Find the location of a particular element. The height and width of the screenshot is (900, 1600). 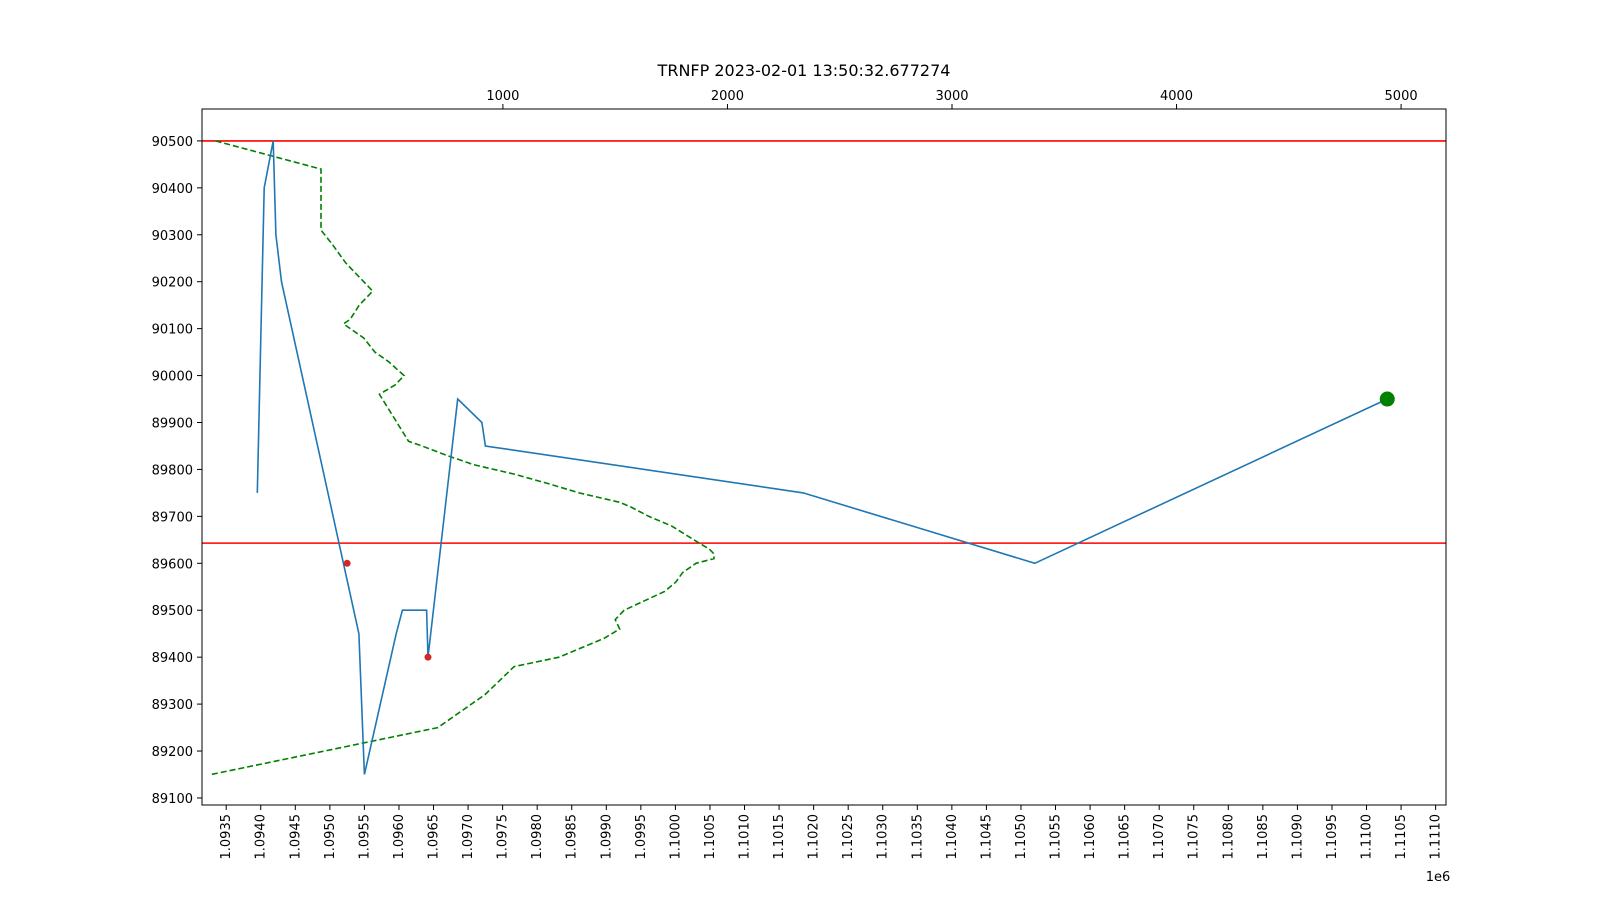

bottom-tick-label: 1.0960 is located at coordinates (399, 837).